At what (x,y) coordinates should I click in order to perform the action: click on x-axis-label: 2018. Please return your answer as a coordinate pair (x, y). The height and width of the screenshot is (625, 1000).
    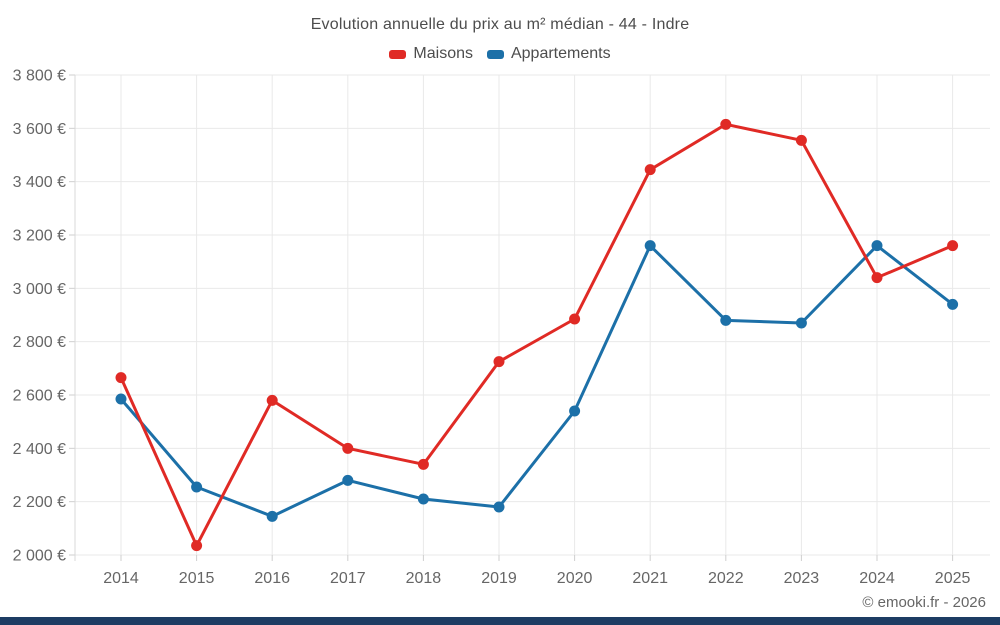
    Looking at the image, I should click on (424, 578).